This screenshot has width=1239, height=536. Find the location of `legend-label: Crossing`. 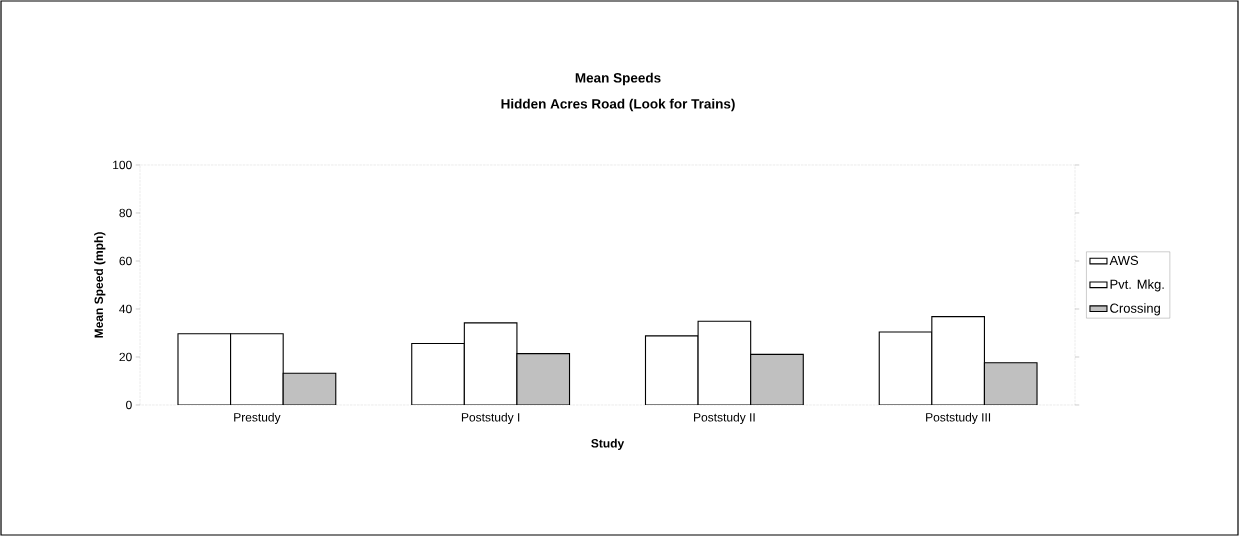

legend-label: Crossing is located at coordinates (1135, 309).